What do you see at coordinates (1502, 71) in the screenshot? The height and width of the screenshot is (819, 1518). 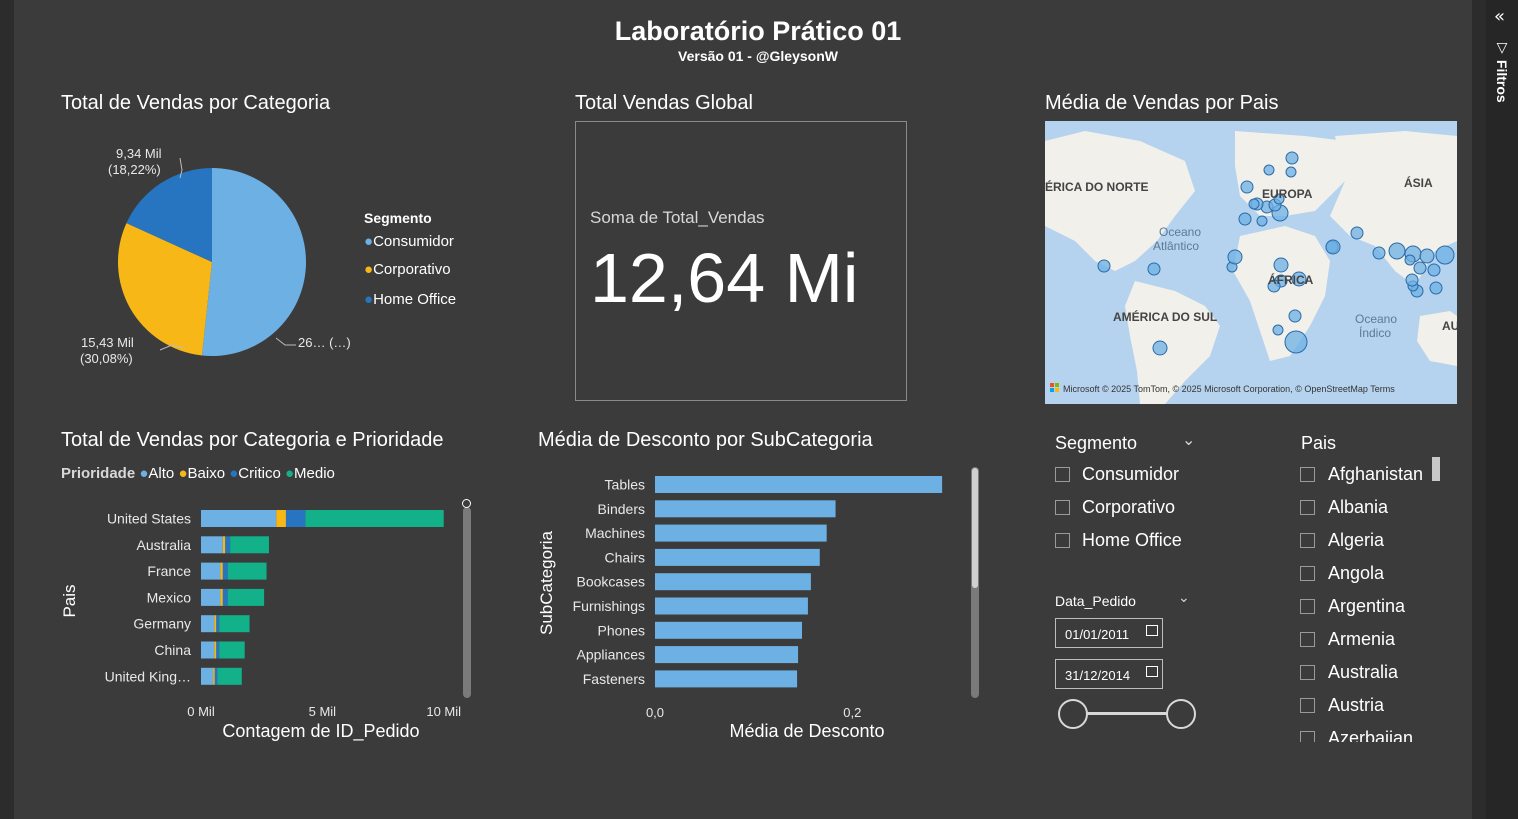 I see `filters-pane-label: ▽ Filtros` at bounding box center [1502, 71].